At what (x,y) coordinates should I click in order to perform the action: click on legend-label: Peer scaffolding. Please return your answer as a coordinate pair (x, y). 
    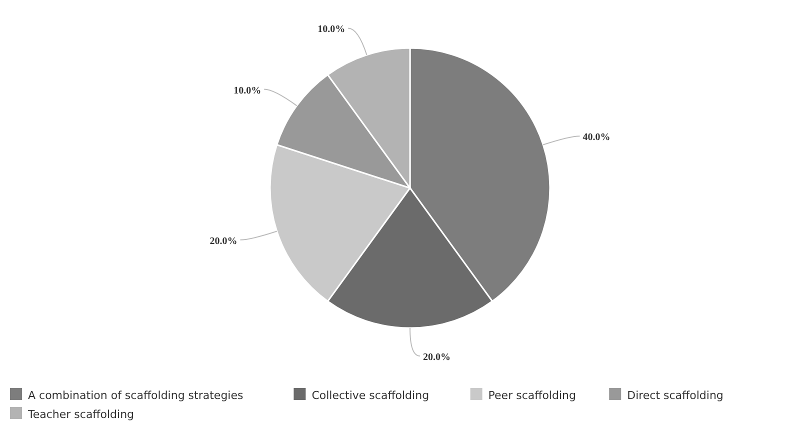
    Looking at the image, I should click on (532, 395).